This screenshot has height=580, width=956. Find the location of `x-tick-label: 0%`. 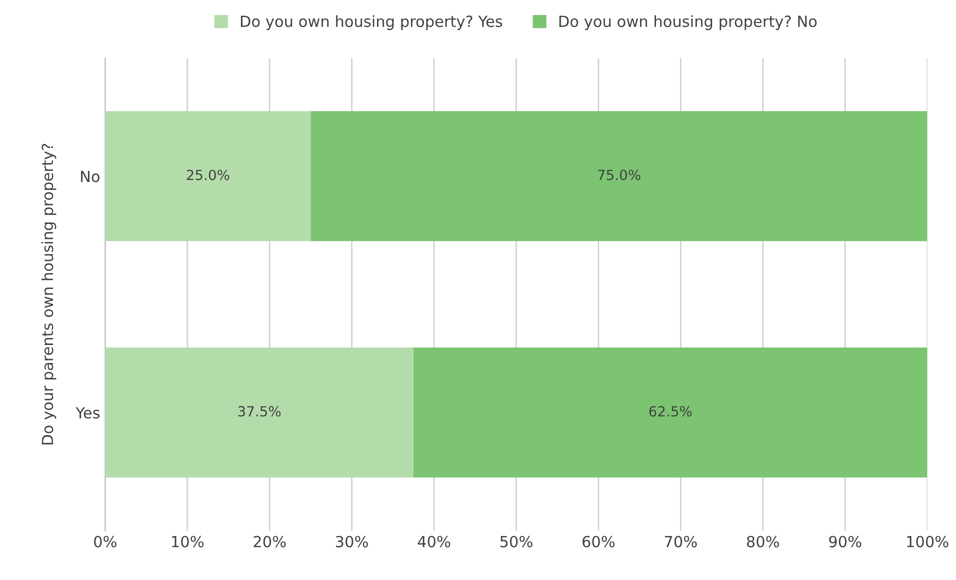

x-tick-label: 0% is located at coordinates (105, 542).